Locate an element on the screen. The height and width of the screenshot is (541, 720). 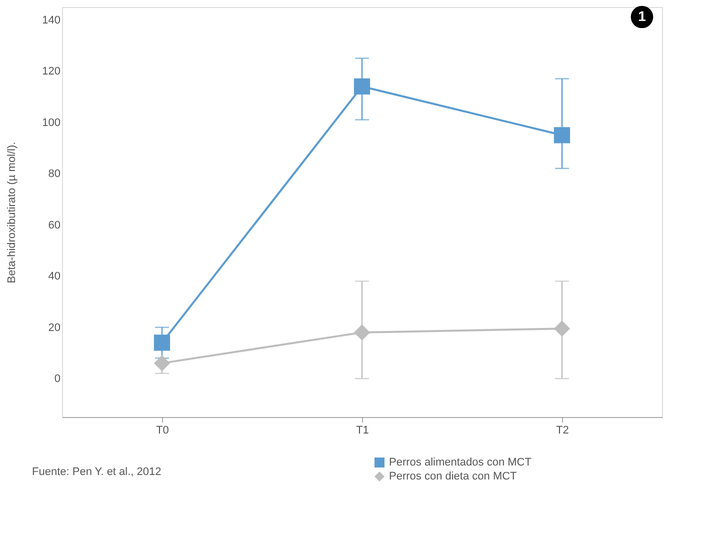
x-tick-label: T0 is located at coordinates (162, 430).